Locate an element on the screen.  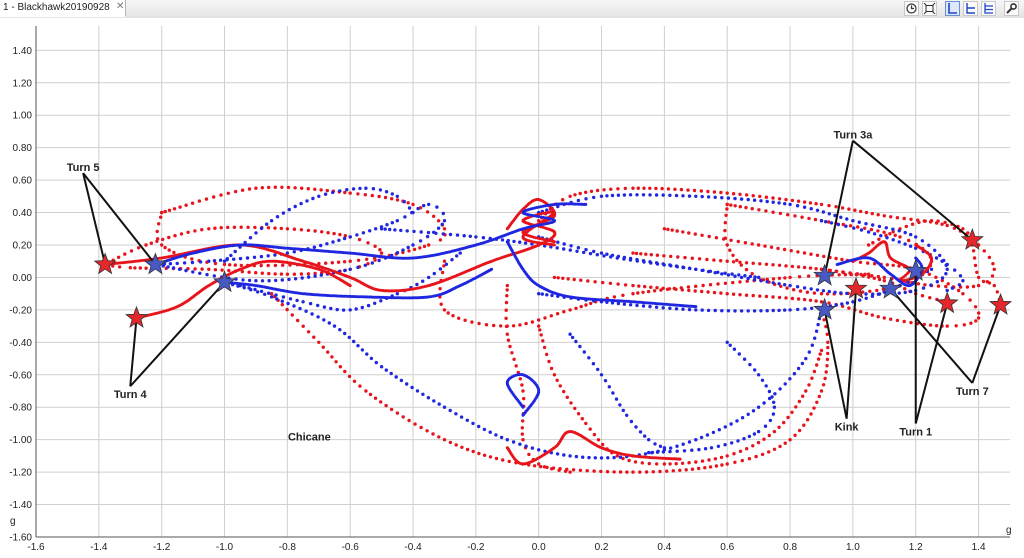
trace-point is located at coordinates (916, 258).